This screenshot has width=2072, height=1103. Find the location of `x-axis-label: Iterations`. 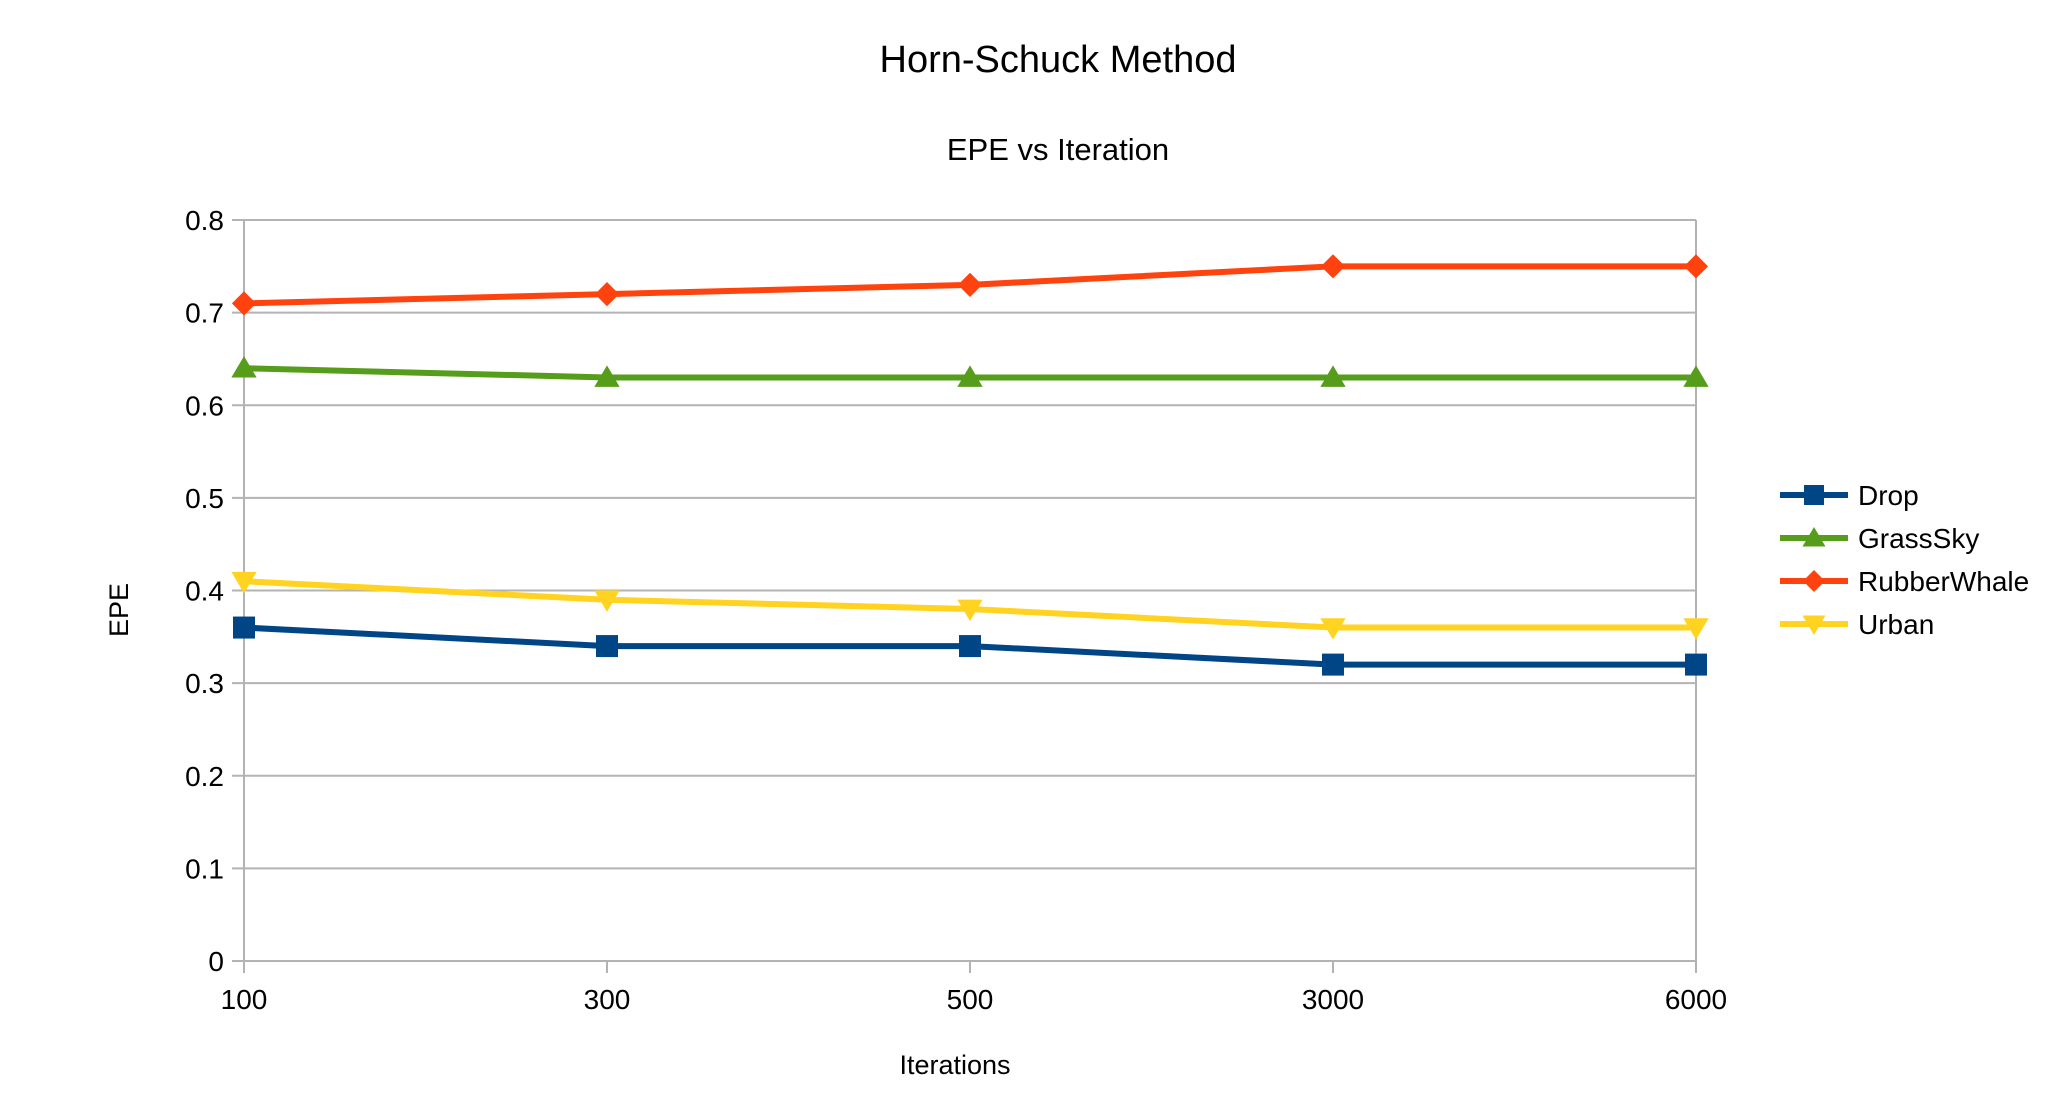

x-axis-label: Iterations is located at coordinates (954, 1065).